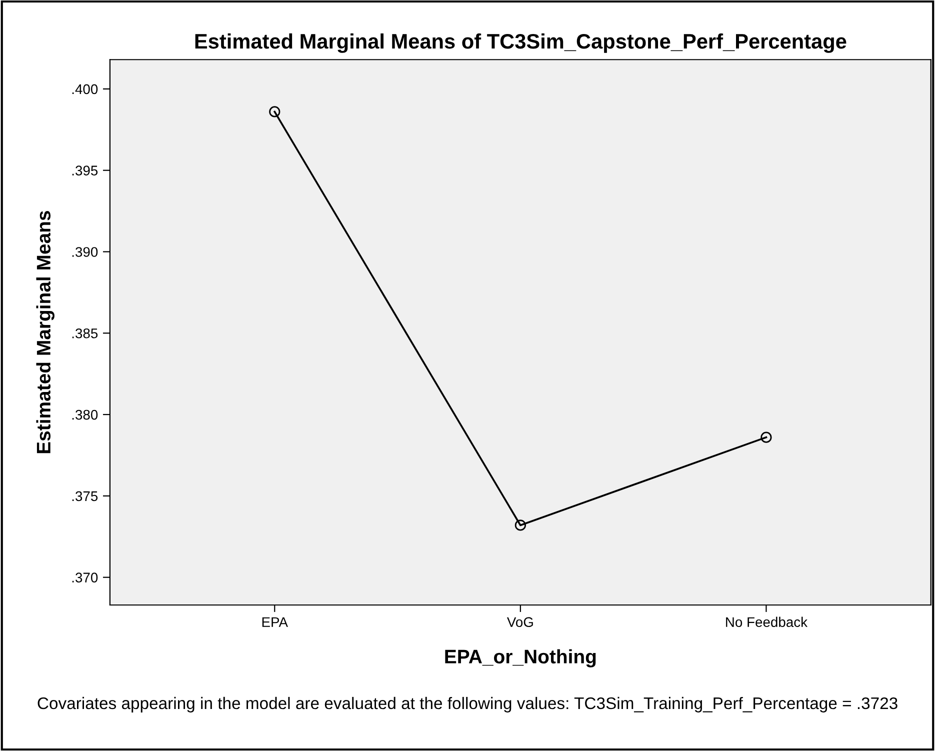 The height and width of the screenshot is (751, 935). Describe the element at coordinates (85, 333) in the screenshot. I see `y-tick-label: .385` at that location.